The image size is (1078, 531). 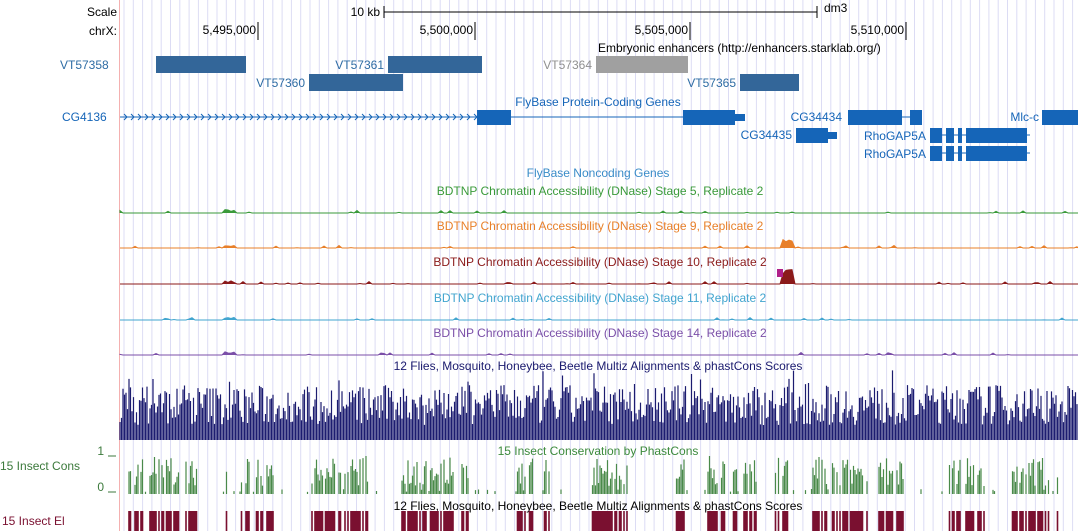 What do you see at coordinates (662, 30) in the screenshot?
I see `position-label: 5,505,000` at bounding box center [662, 30].